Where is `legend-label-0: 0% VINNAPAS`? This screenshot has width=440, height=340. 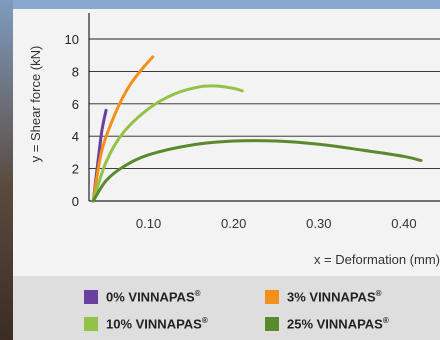
legend-label-0: 0% VINNAPAS is located at coordinates (150, 297).